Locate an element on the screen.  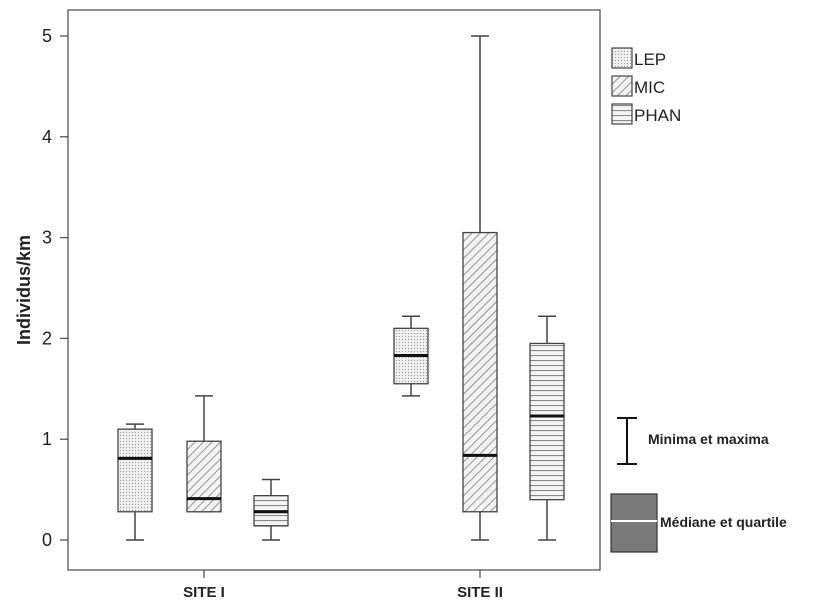
legend: LEP MIC PHAN is located at coordinates (646, 86).